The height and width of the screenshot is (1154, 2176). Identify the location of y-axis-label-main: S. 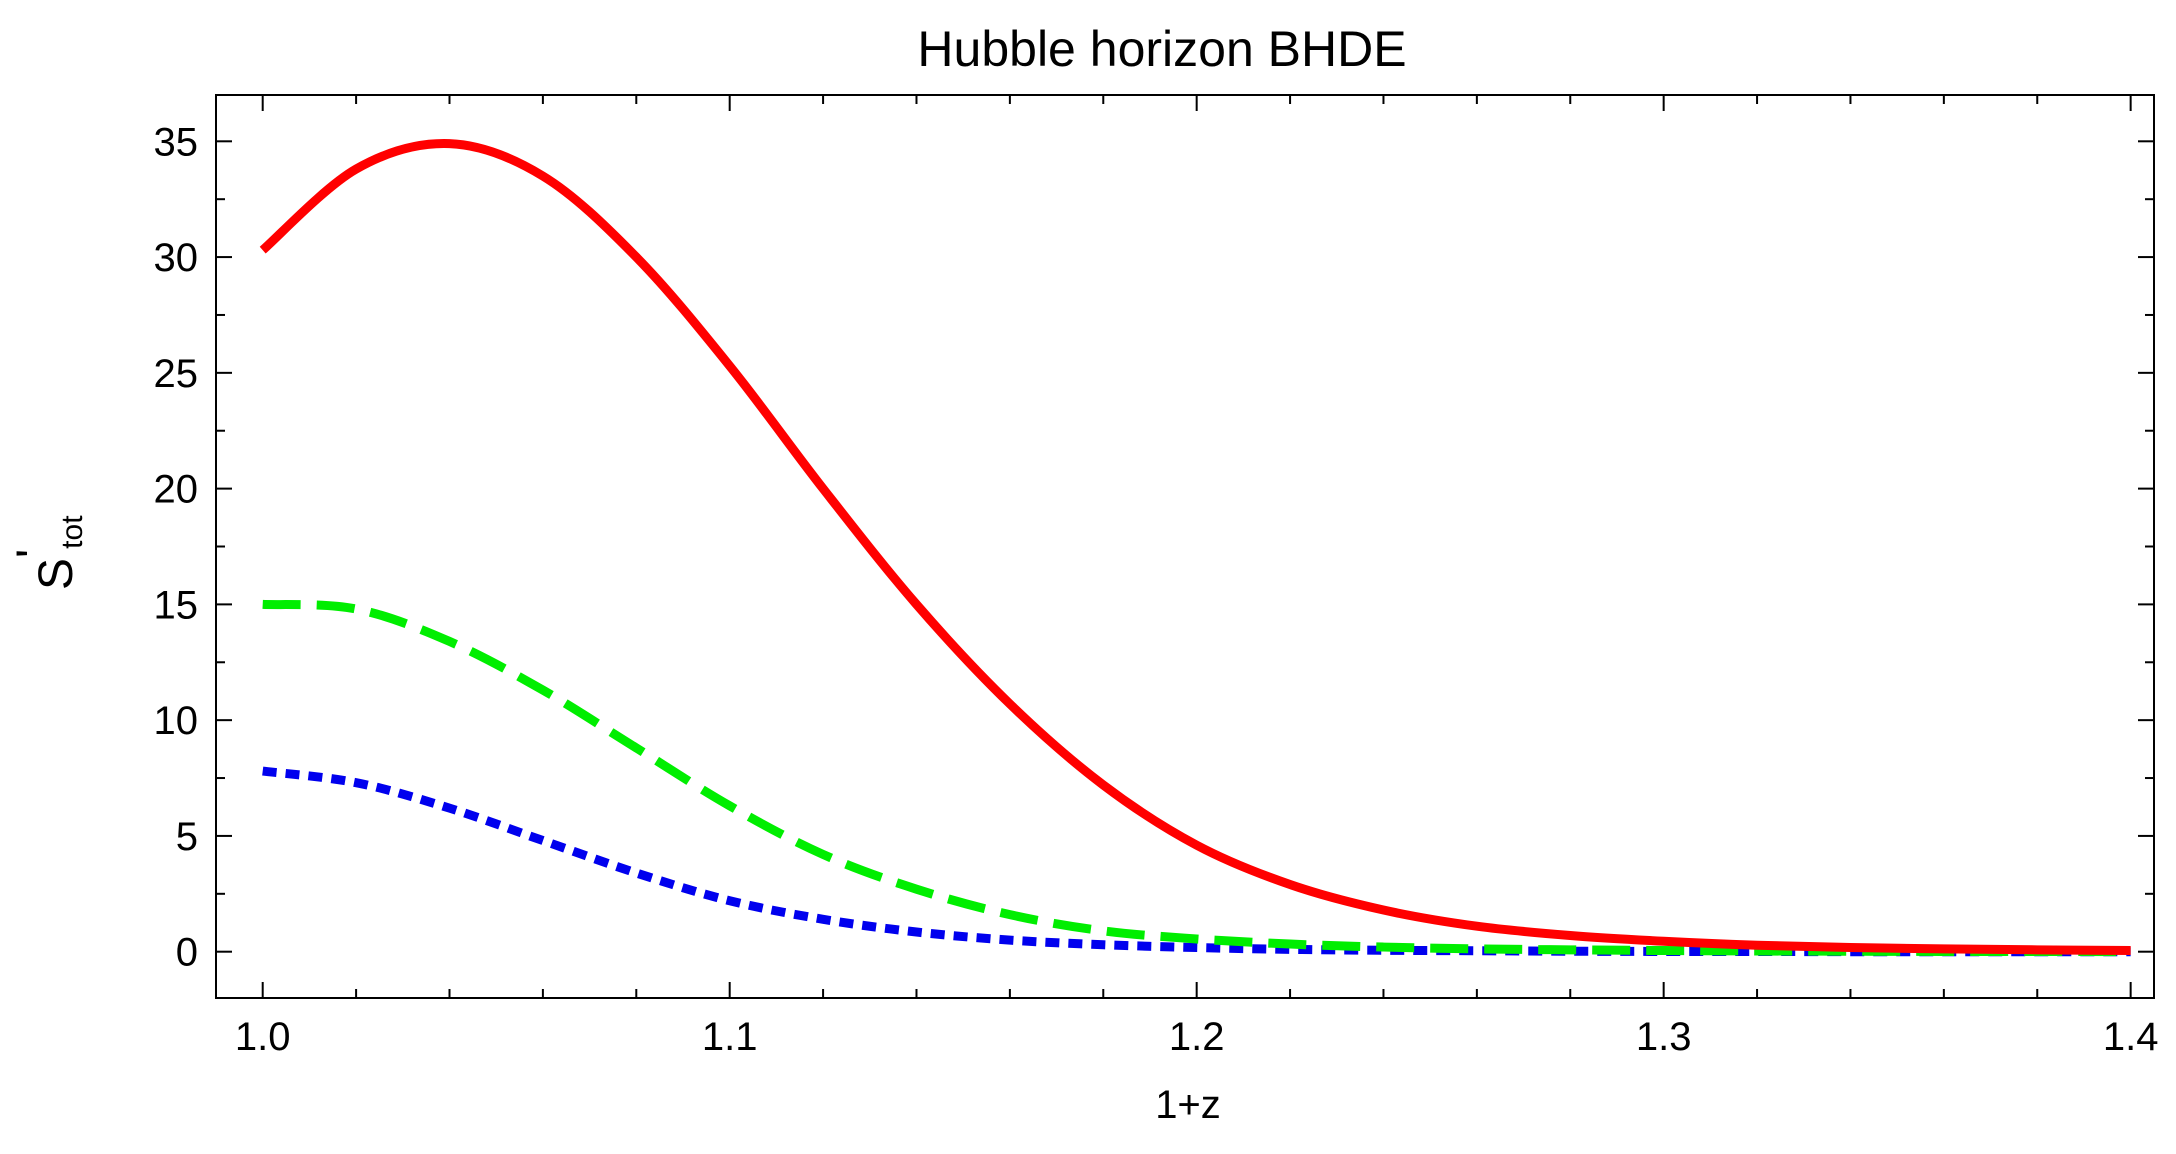
(56, 574).